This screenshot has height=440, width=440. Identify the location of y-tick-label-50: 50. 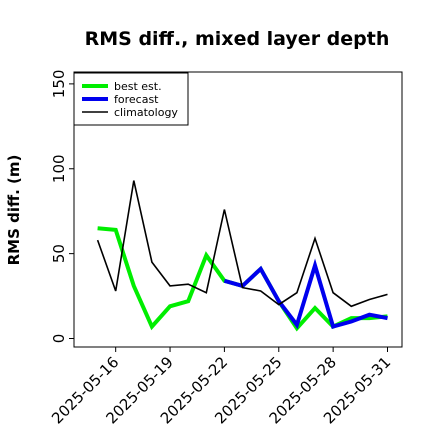
(59, 253).